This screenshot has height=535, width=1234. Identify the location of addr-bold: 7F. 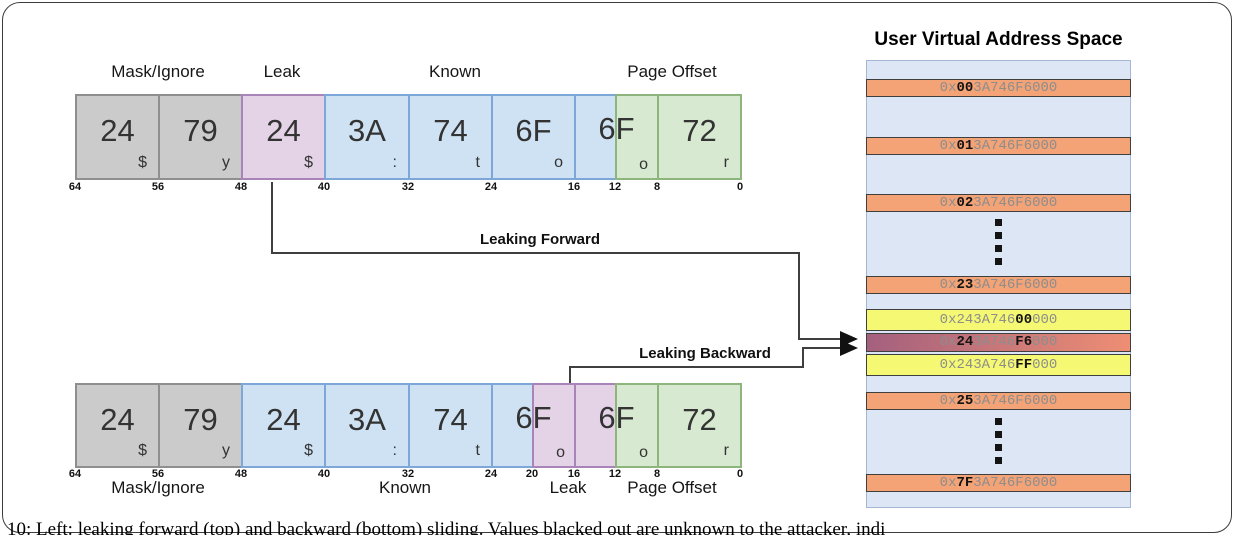
(965, 483).